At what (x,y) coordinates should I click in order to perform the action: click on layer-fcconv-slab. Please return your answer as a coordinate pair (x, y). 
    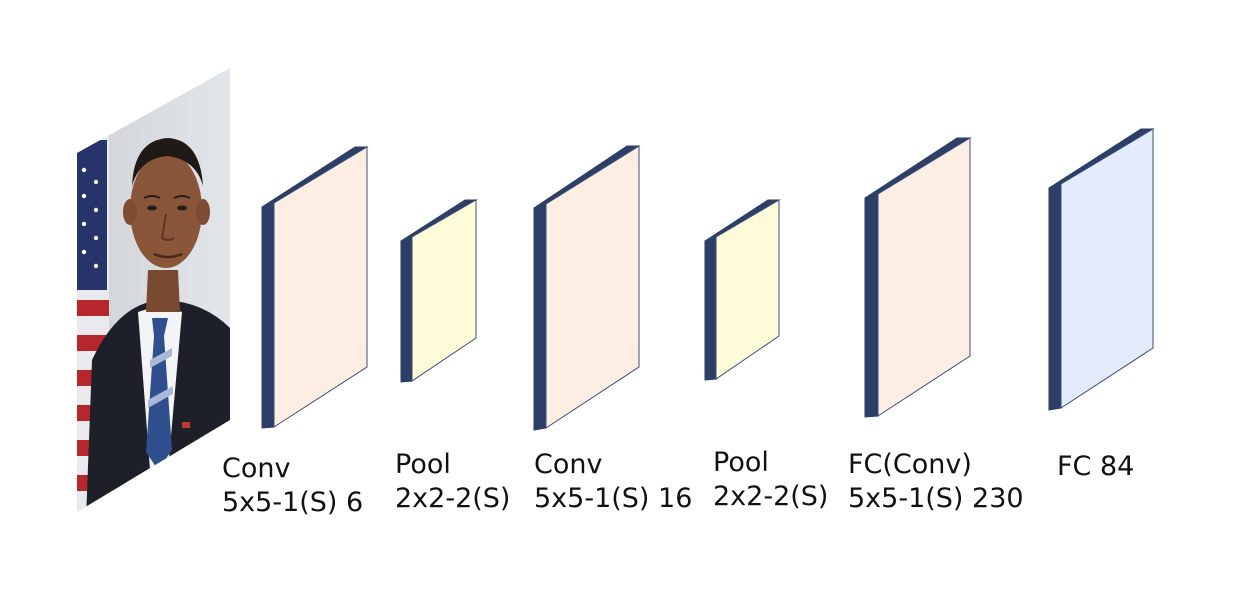
    Looking at the image, I should click on (918, 277).